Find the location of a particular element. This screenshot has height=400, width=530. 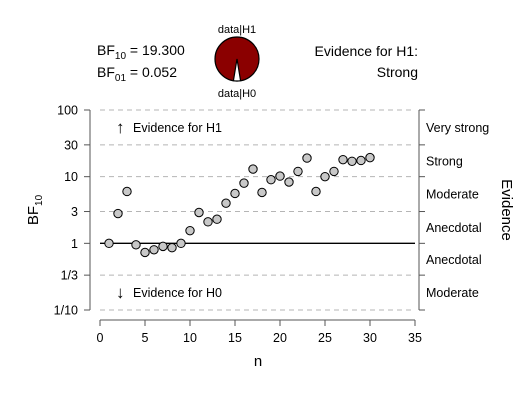

y-tick-label: 3 is located at coordinates (74, 212).